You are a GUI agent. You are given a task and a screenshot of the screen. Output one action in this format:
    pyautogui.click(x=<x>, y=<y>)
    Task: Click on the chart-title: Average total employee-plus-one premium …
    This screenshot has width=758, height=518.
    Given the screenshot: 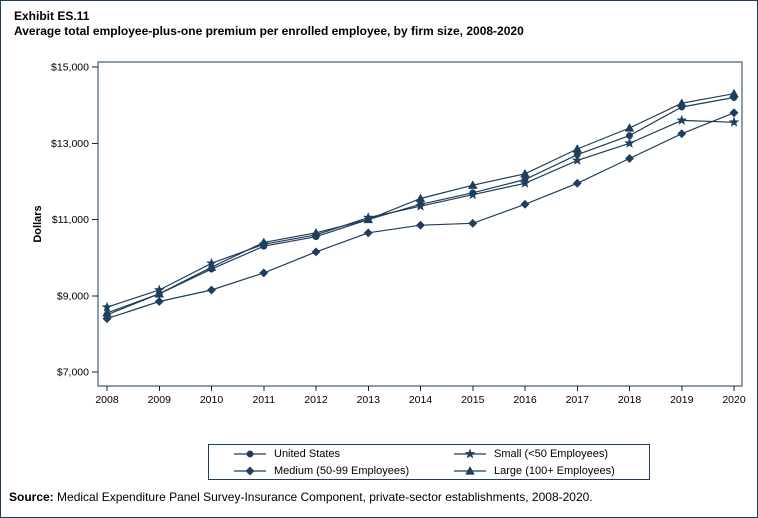 What is the action you would take?
    pyautogui.click(x=269, y=31)
    